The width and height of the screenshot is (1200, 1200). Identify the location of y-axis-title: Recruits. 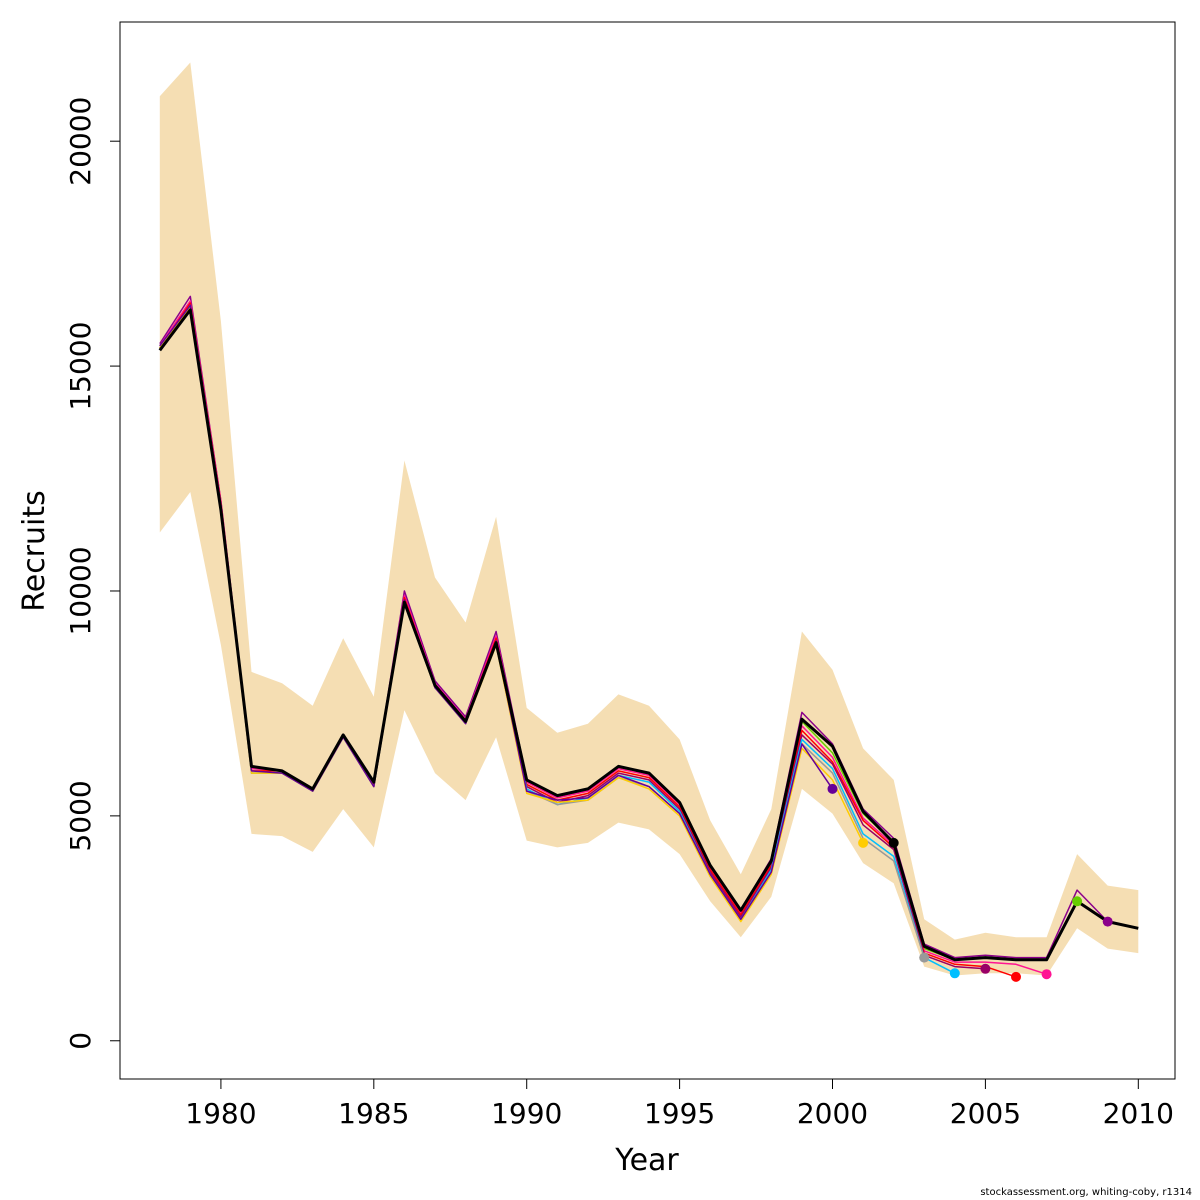
(34, 551).